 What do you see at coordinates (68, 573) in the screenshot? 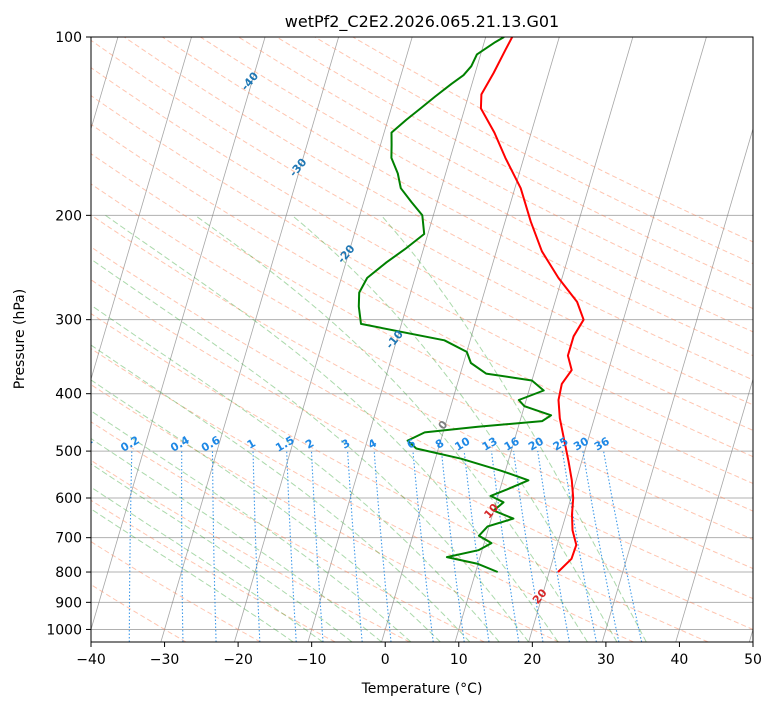
I see `y-tick-label: 800` at bounding box center [68, 573].